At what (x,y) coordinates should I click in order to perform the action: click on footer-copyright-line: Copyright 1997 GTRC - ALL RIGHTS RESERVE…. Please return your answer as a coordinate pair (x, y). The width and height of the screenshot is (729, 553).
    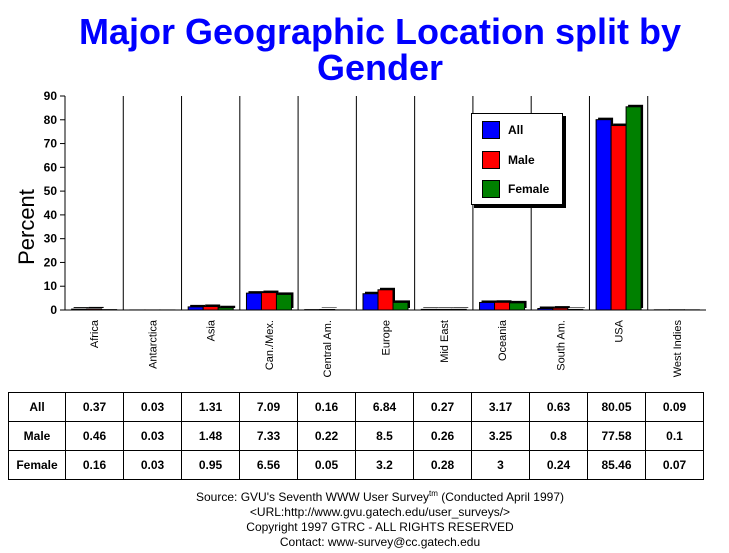
    Looking at the image, I should click on (380, 527).